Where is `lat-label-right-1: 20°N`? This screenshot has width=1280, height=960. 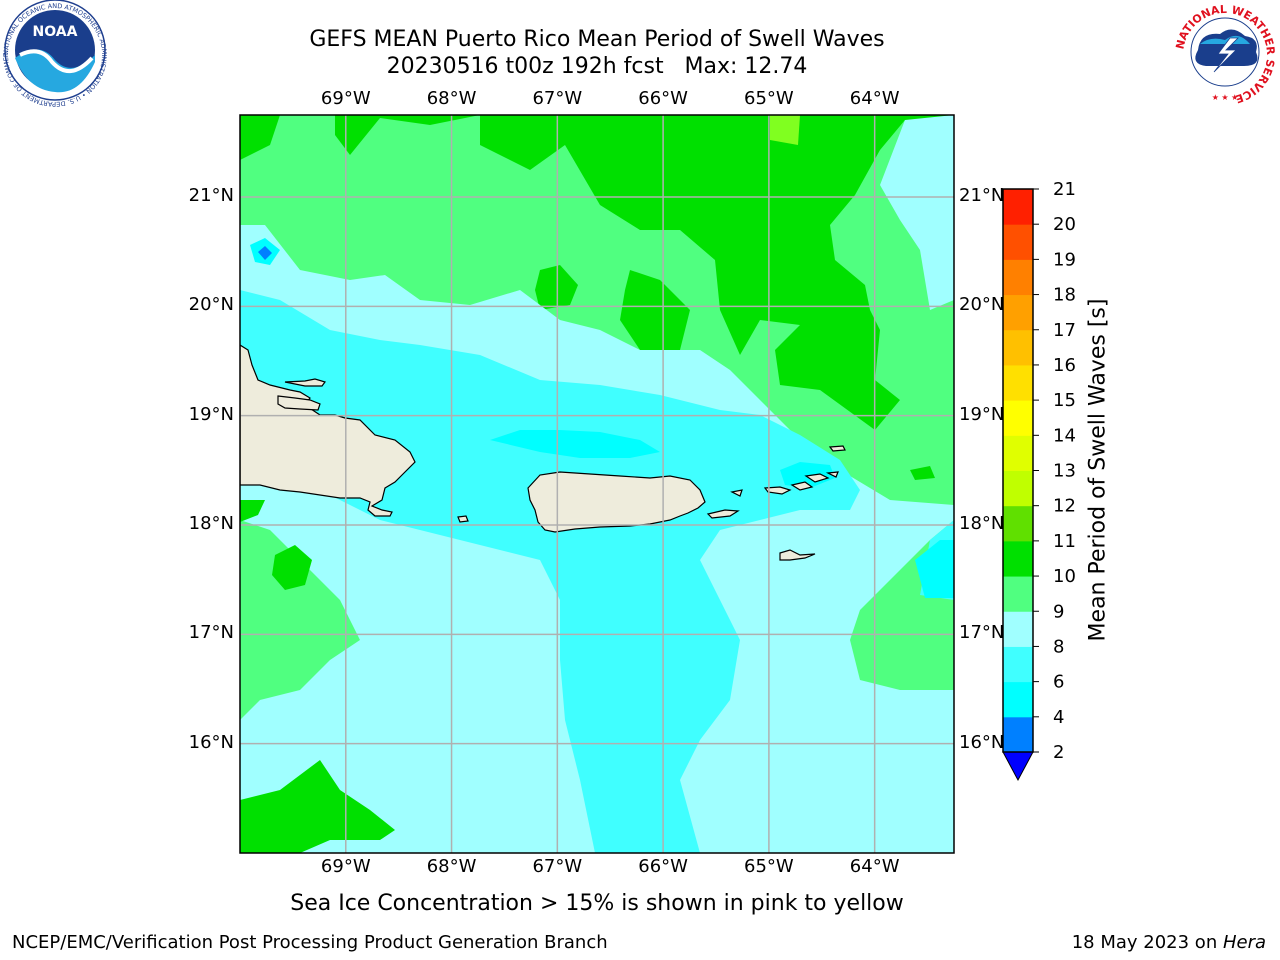
lat-label-right-1: 20°N is located at coordinates (982, 305).